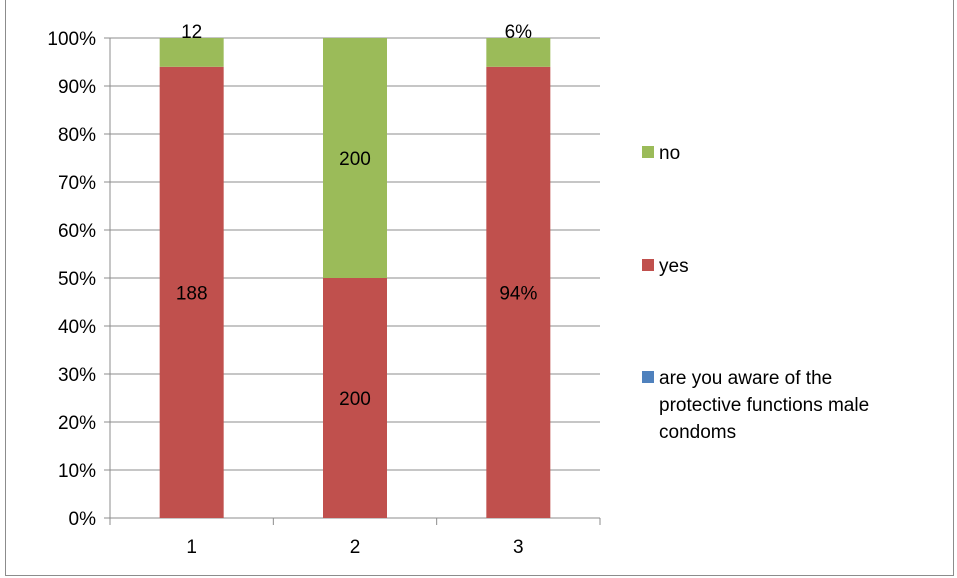  I want to click on y-tick-label: 50%, so click(77, 279).